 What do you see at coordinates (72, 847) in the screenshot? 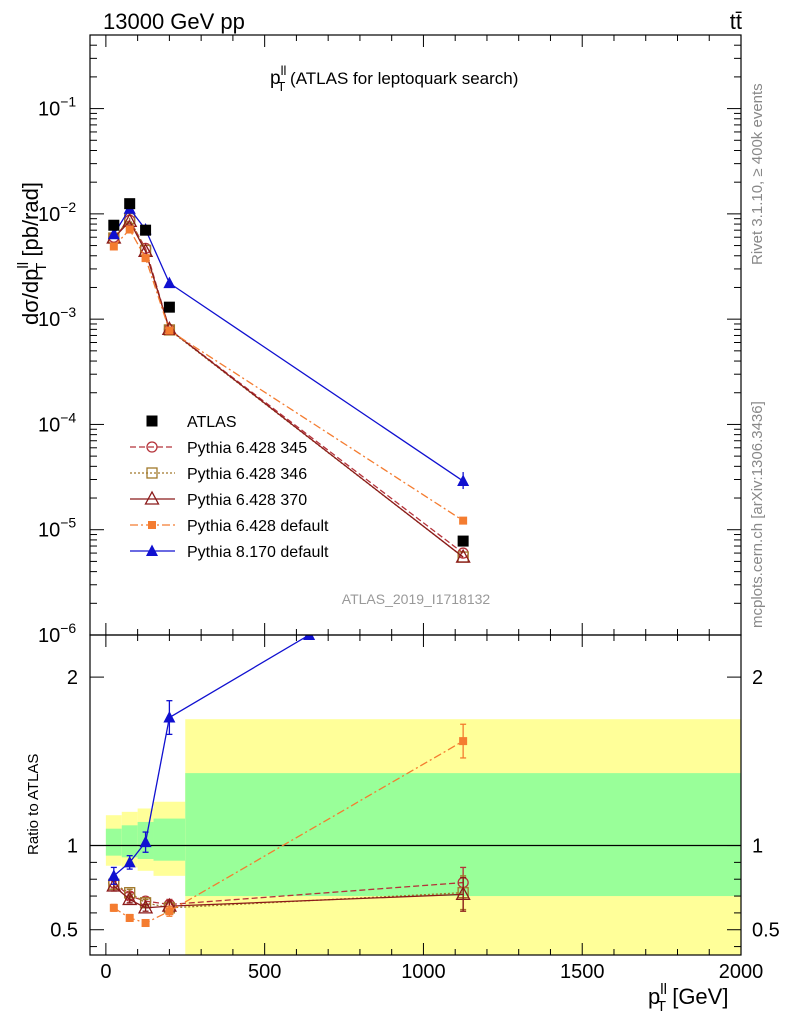
I see `ratio-y-tick-label: 1` at bounding box center [72, 847].